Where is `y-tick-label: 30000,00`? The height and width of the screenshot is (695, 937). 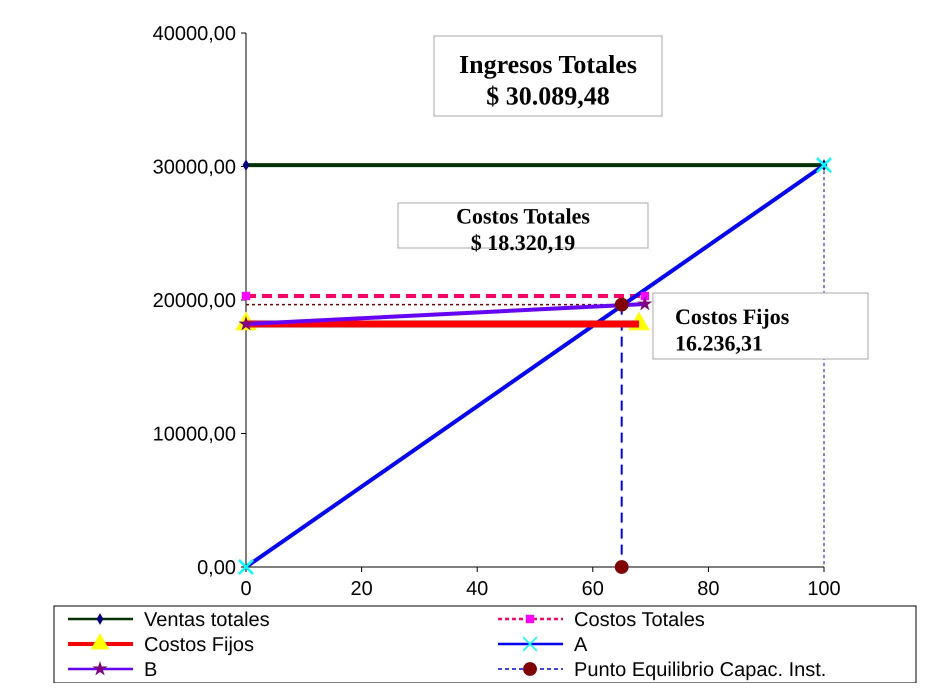 y-tick-label: 30000,00 is located at coordinates (194, 167).